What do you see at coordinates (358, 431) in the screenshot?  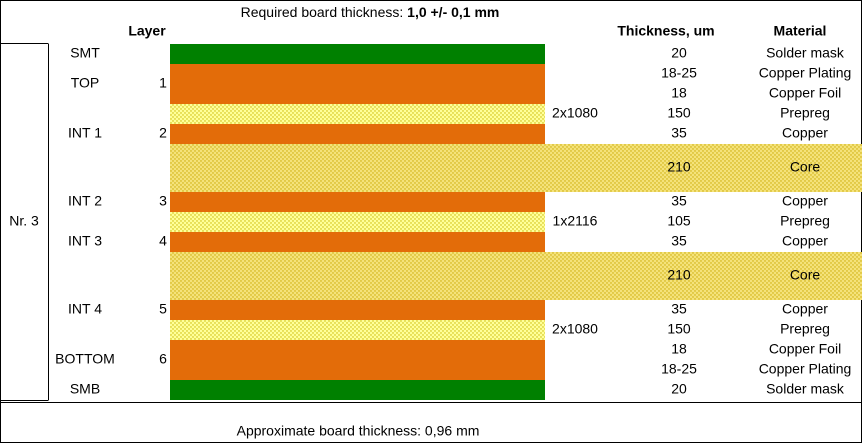 I see `footer: Approximate board thickness: 0,96 mm` at bounding box center [358, 431].